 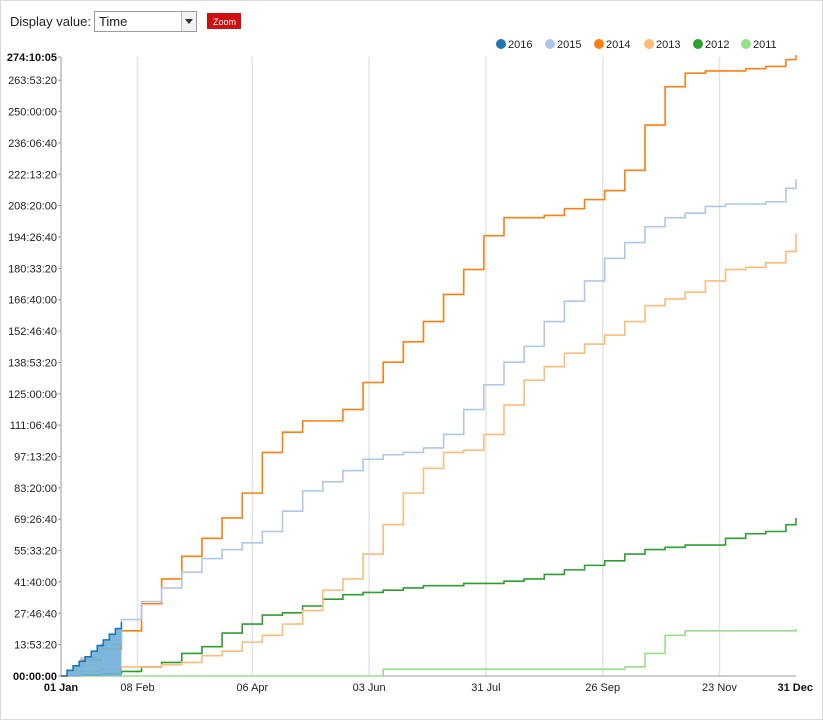 I want to click on legend-label-2014: 2014, so click(x=618, y=45).